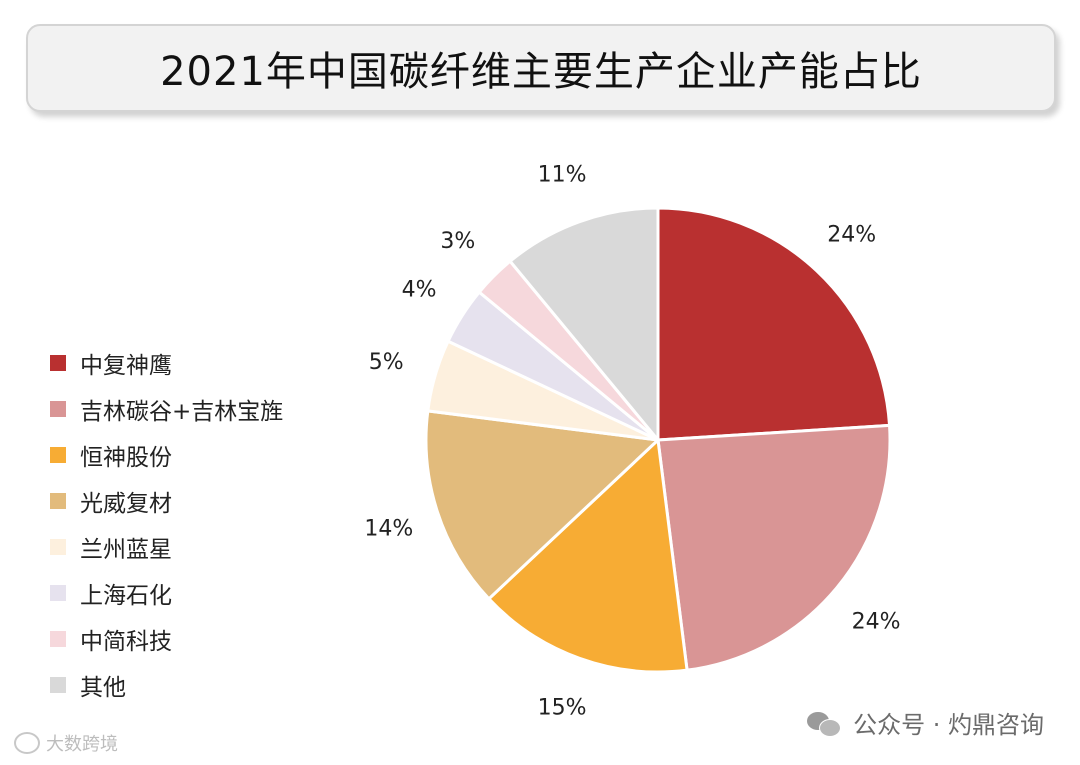 The height and width of the screenshot is (765, 1080). Describe the element at coordinates (126, 458) in the screenshot. I see `legend-label: 恒神股份` at that location.